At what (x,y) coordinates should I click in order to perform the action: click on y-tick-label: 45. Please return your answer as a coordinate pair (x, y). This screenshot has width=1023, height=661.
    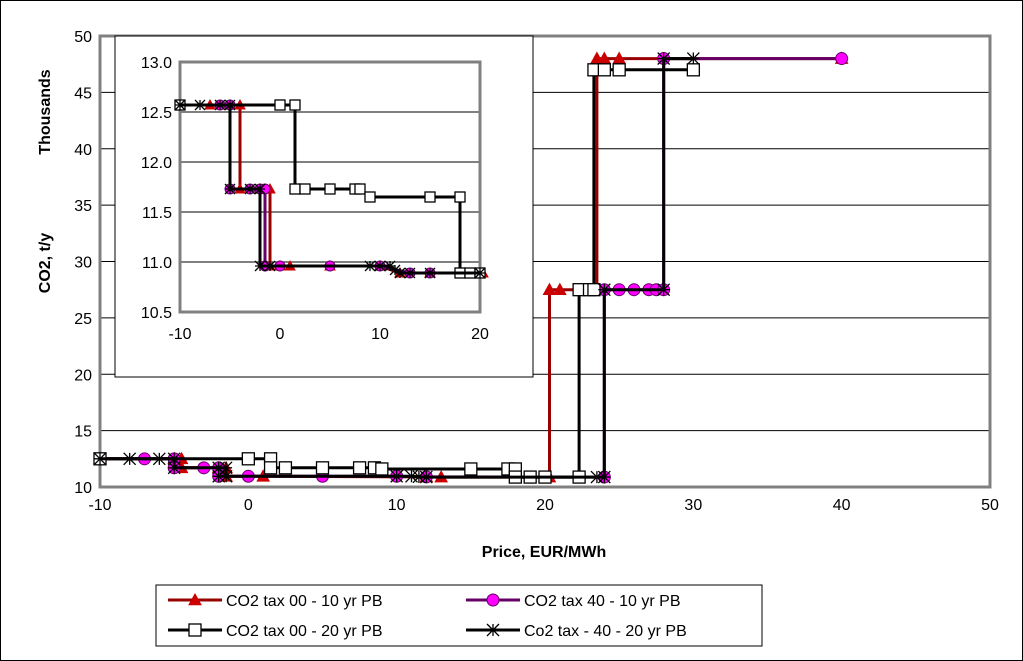
    Looking at the image, I should click on (83, 93).